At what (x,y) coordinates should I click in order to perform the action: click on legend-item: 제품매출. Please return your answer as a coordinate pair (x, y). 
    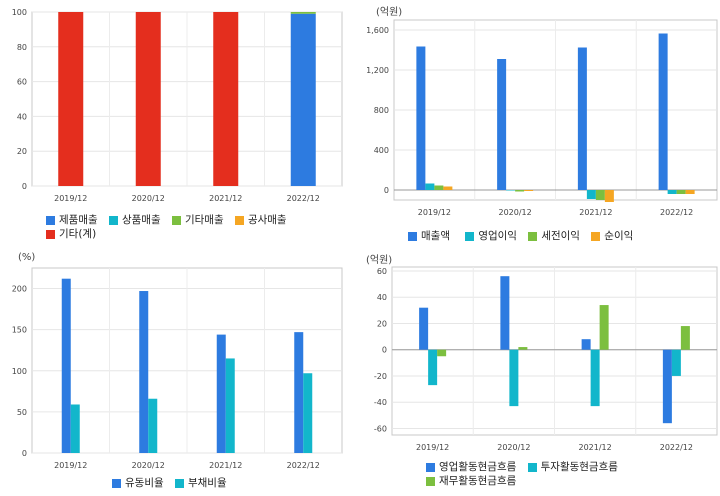
    Looking at the image, I should click on (72, 220).